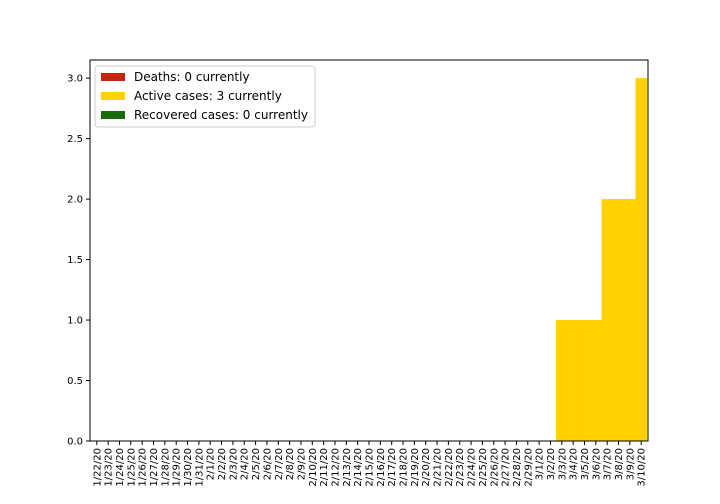 Image resolution: width=720 pixels, height=504 pixels. What do you see at coordinates (585, 464) in the screenshot?
I see `x-tick-label: 3/5/20` at bounding box center [585, 464].